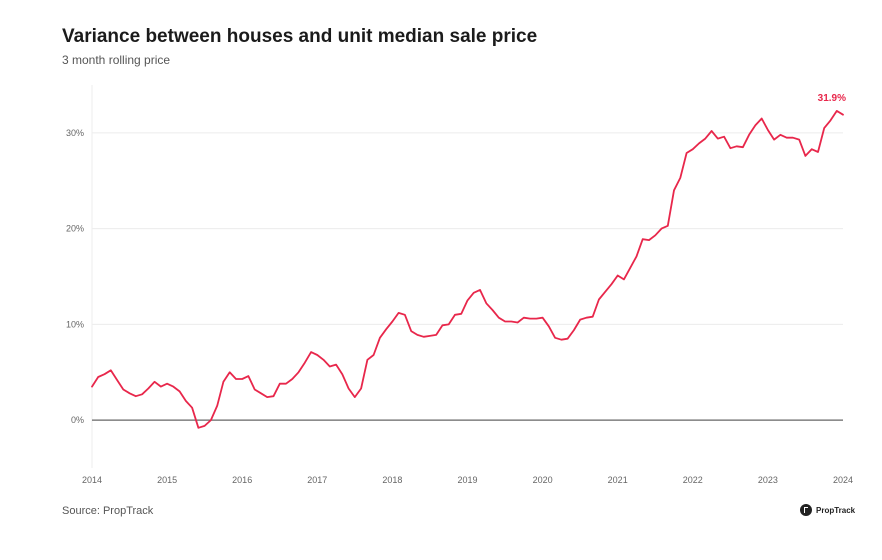 Image resolution: width=882 pixels, height=560 pixels. Describe the element at coordinates (843, 480) in the screenshot. I see `x-tick-label: 2024` at that location.